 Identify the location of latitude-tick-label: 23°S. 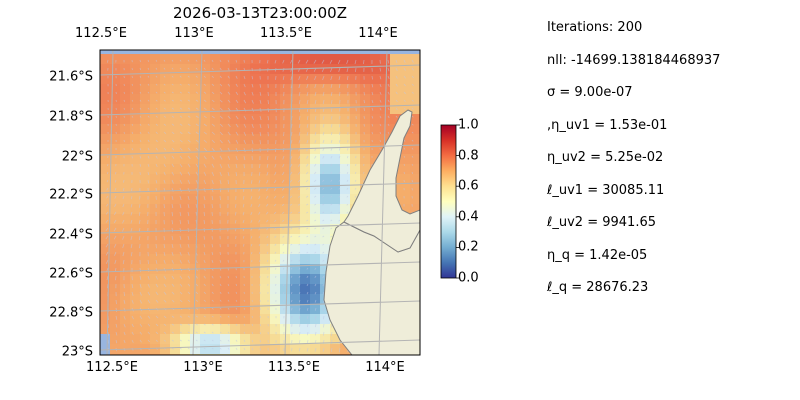
(77, 352).